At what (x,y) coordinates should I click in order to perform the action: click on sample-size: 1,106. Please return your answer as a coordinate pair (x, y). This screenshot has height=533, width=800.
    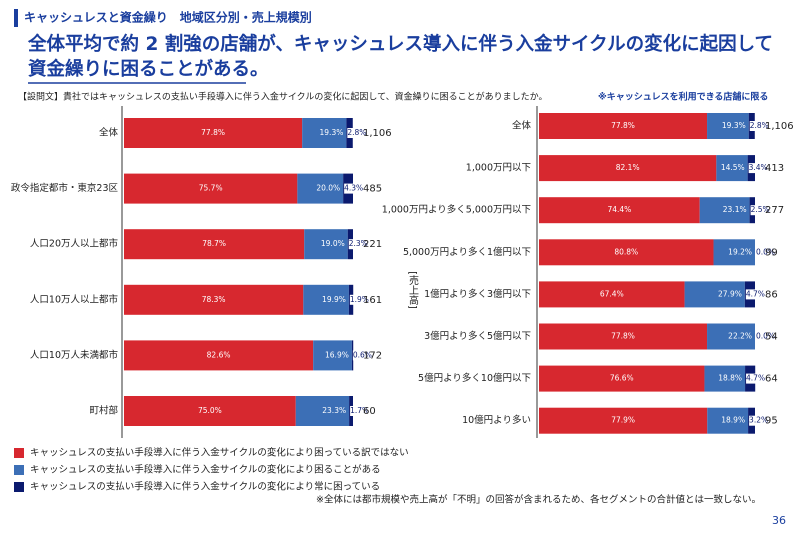
    Looking at the image, I should click on (779, 126).